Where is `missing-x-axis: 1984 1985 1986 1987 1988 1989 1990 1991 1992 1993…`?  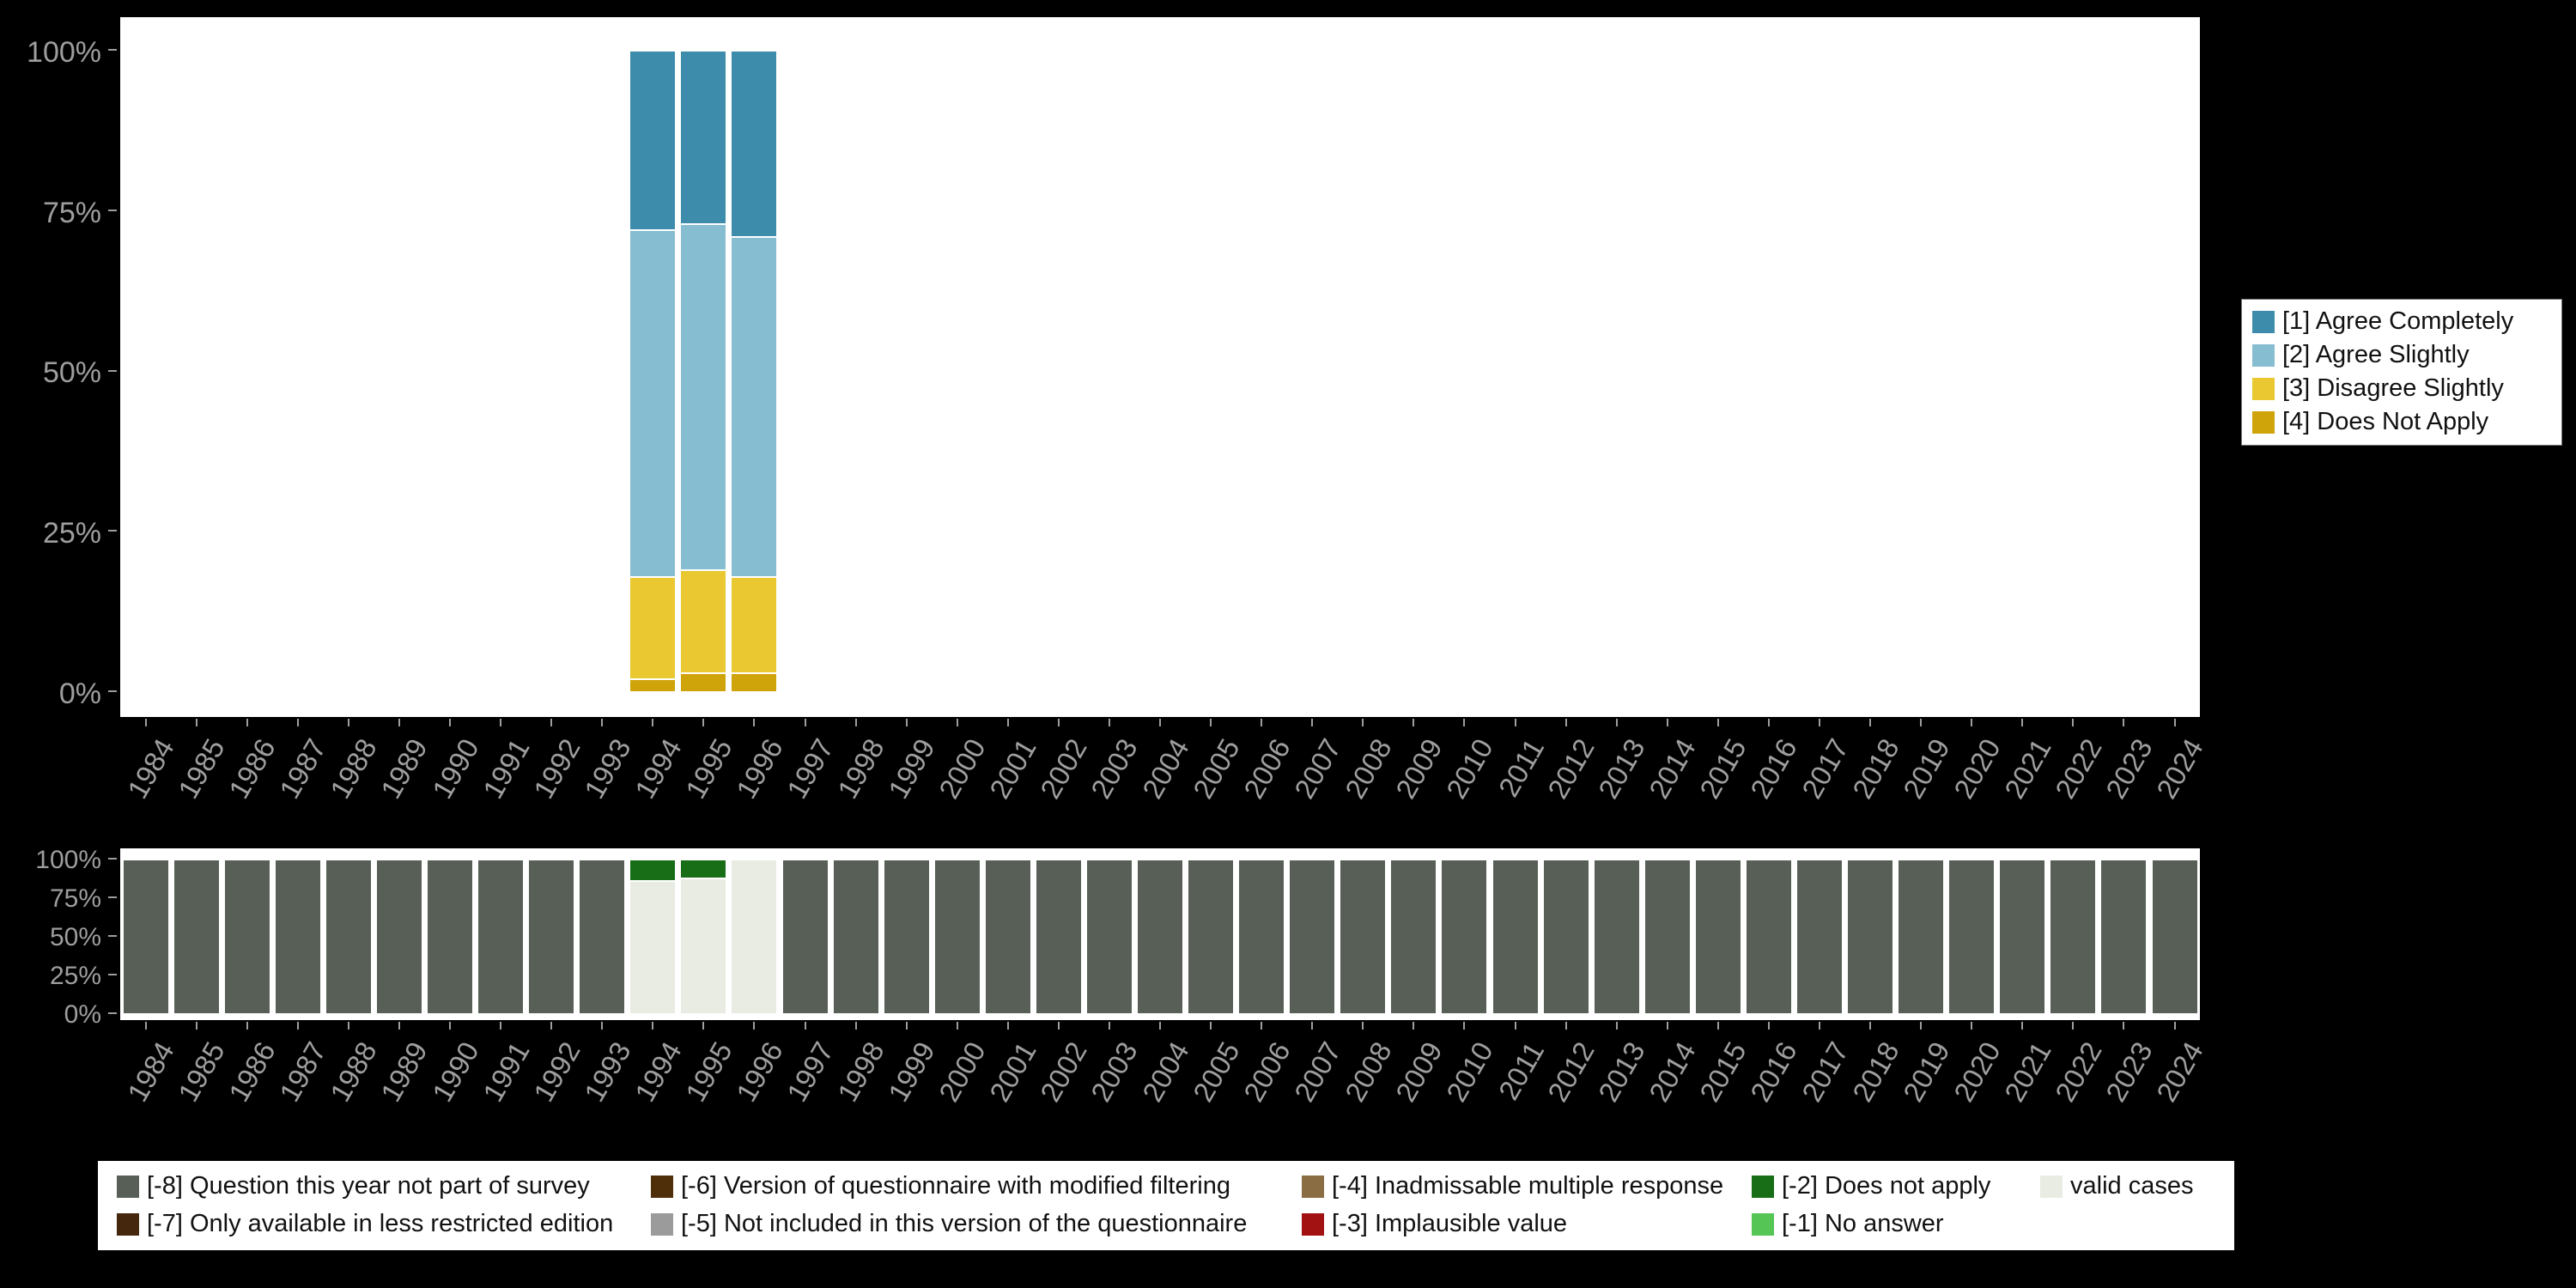
missing-x-axis: 1984 1985 1986 1987 1988 1989 1990 1991 1992 1993… is located at coordinates (1164, 1077).